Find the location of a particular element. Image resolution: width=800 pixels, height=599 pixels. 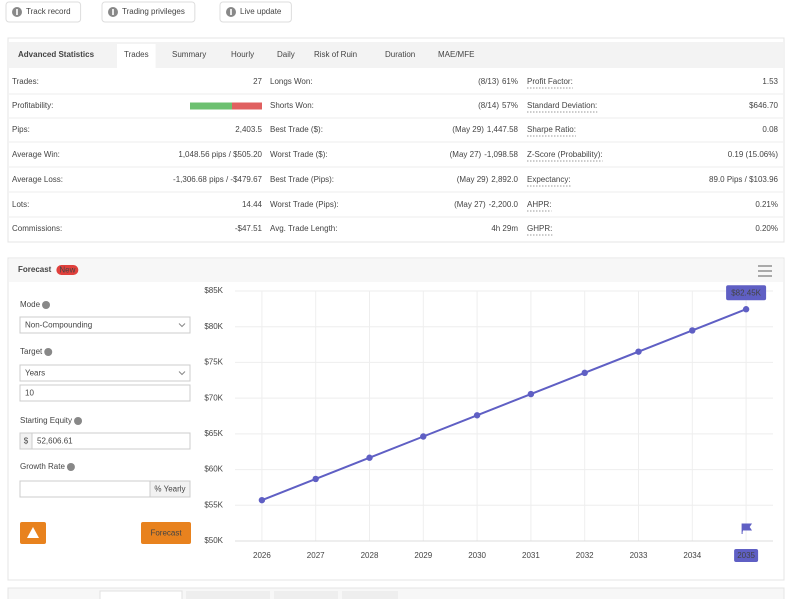

stat-label: Average Win: is located at coordinates (36, 154).